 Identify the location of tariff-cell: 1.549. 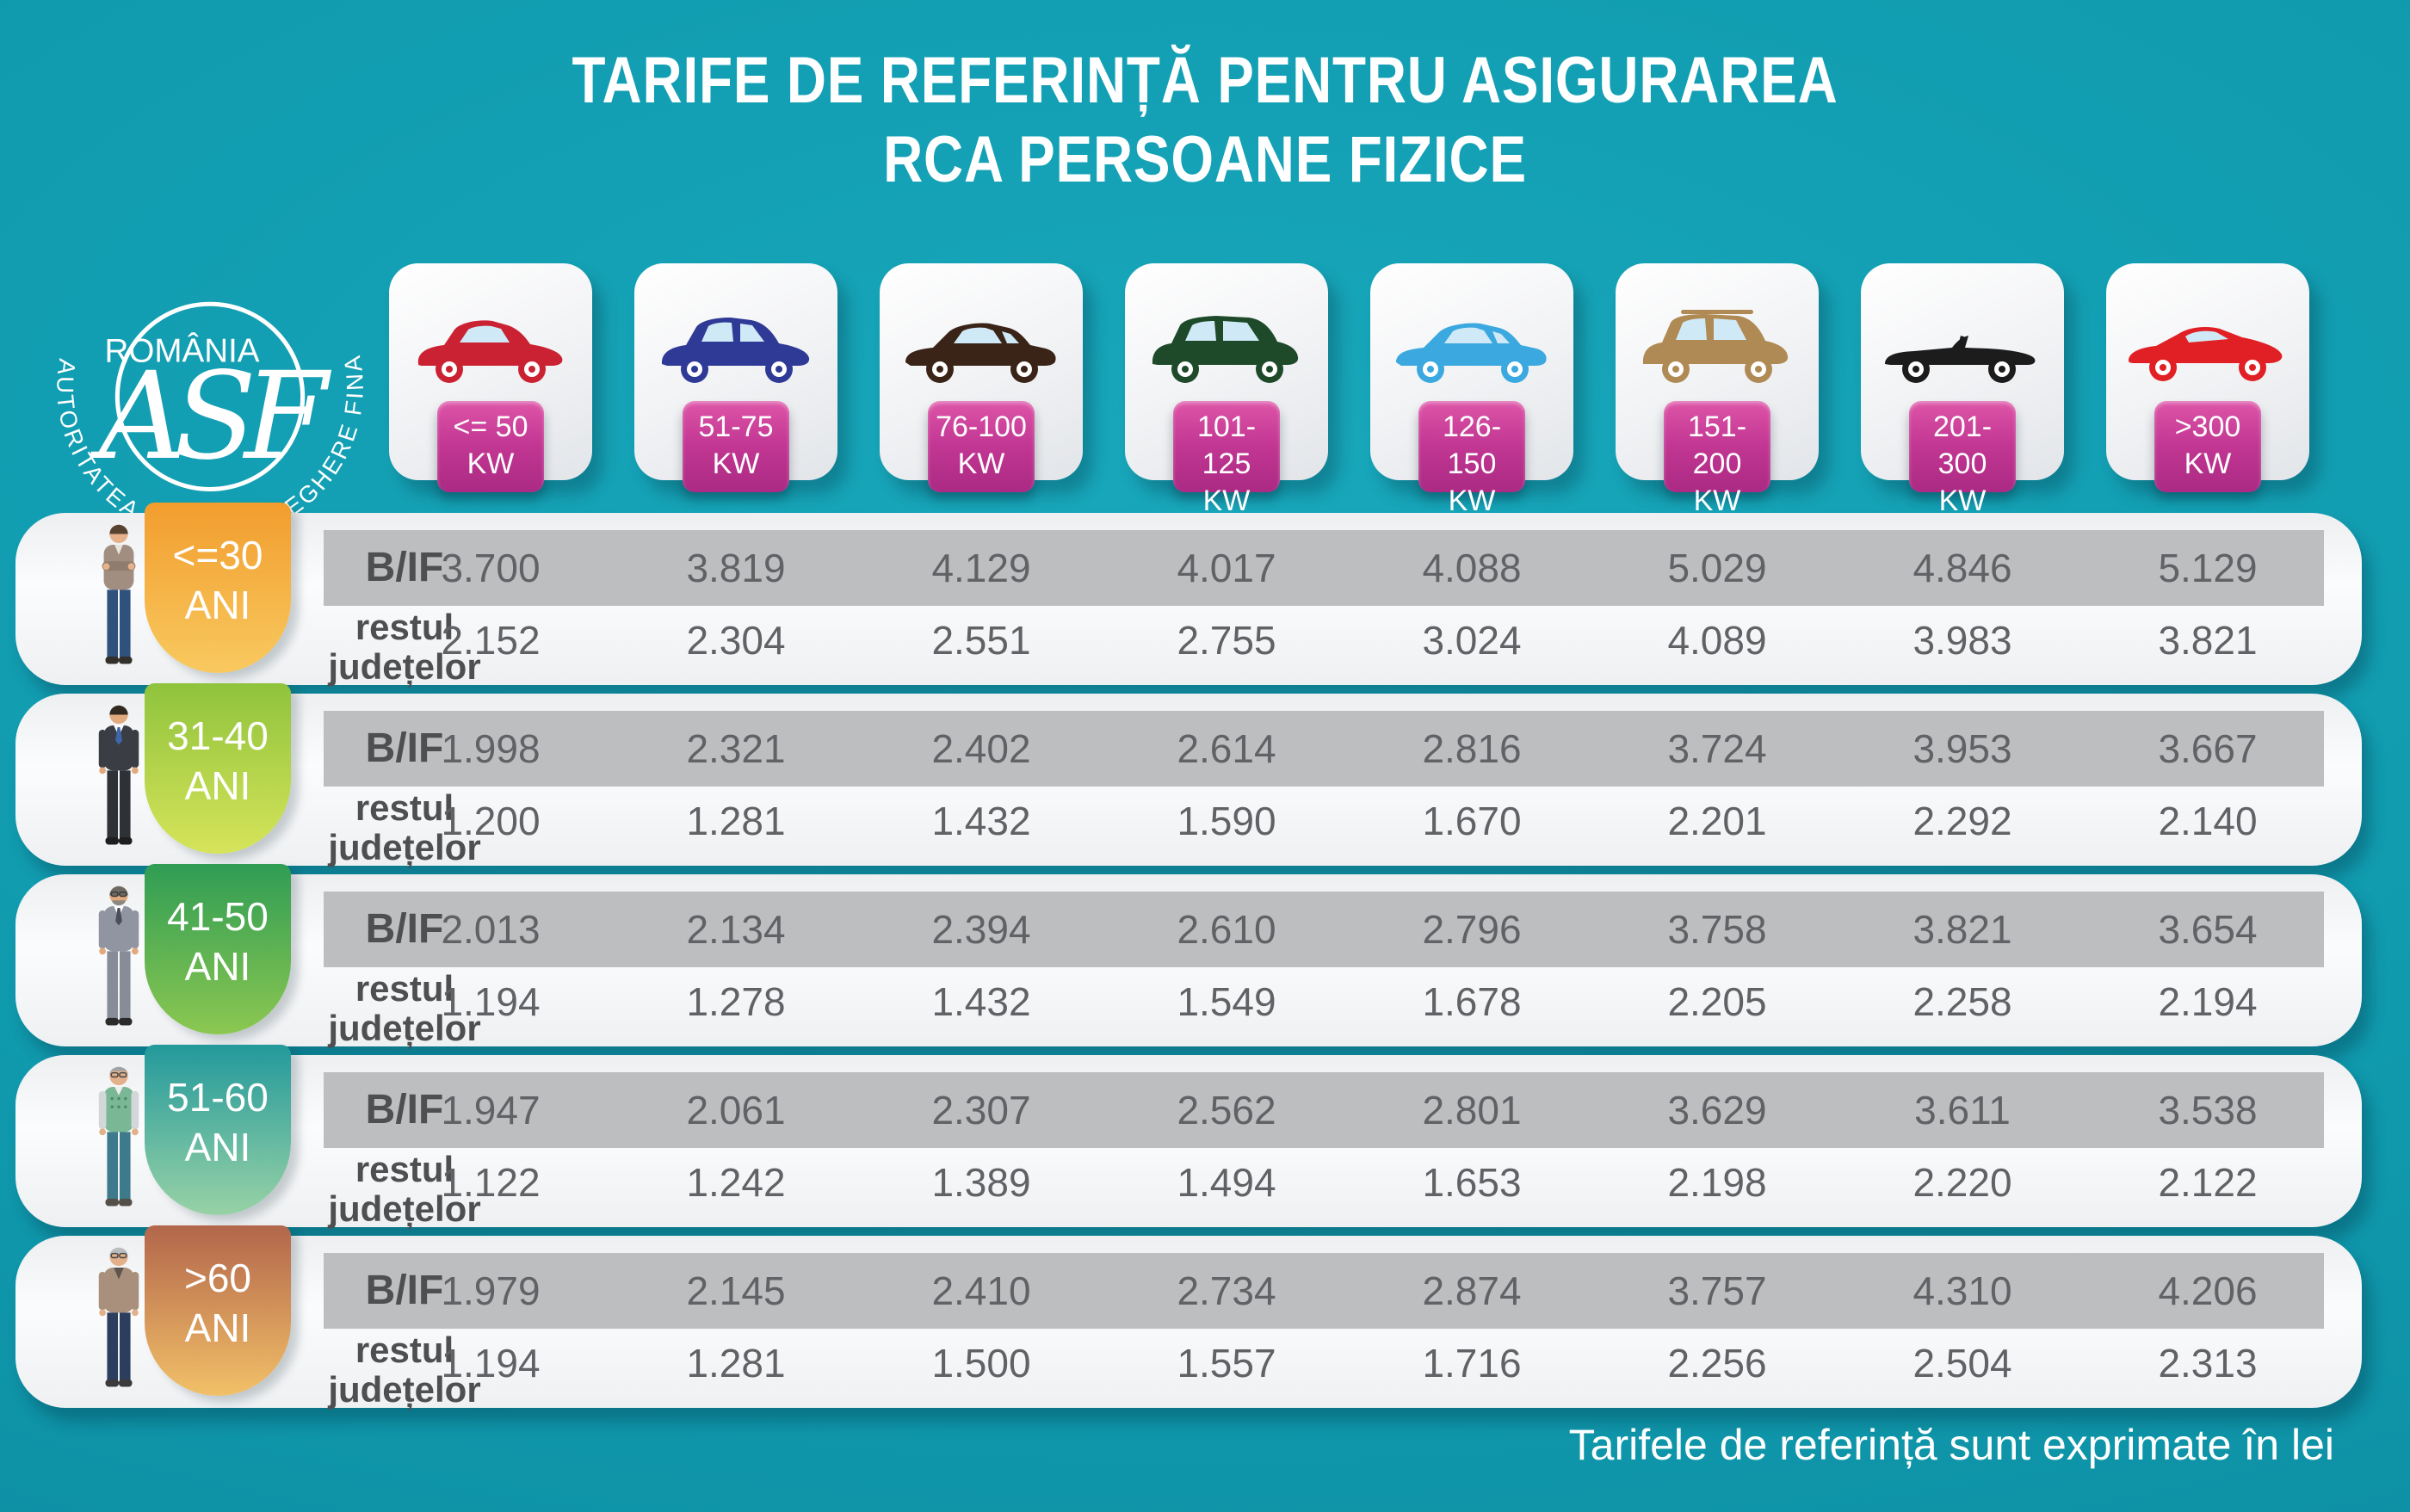
(1227, 1001).